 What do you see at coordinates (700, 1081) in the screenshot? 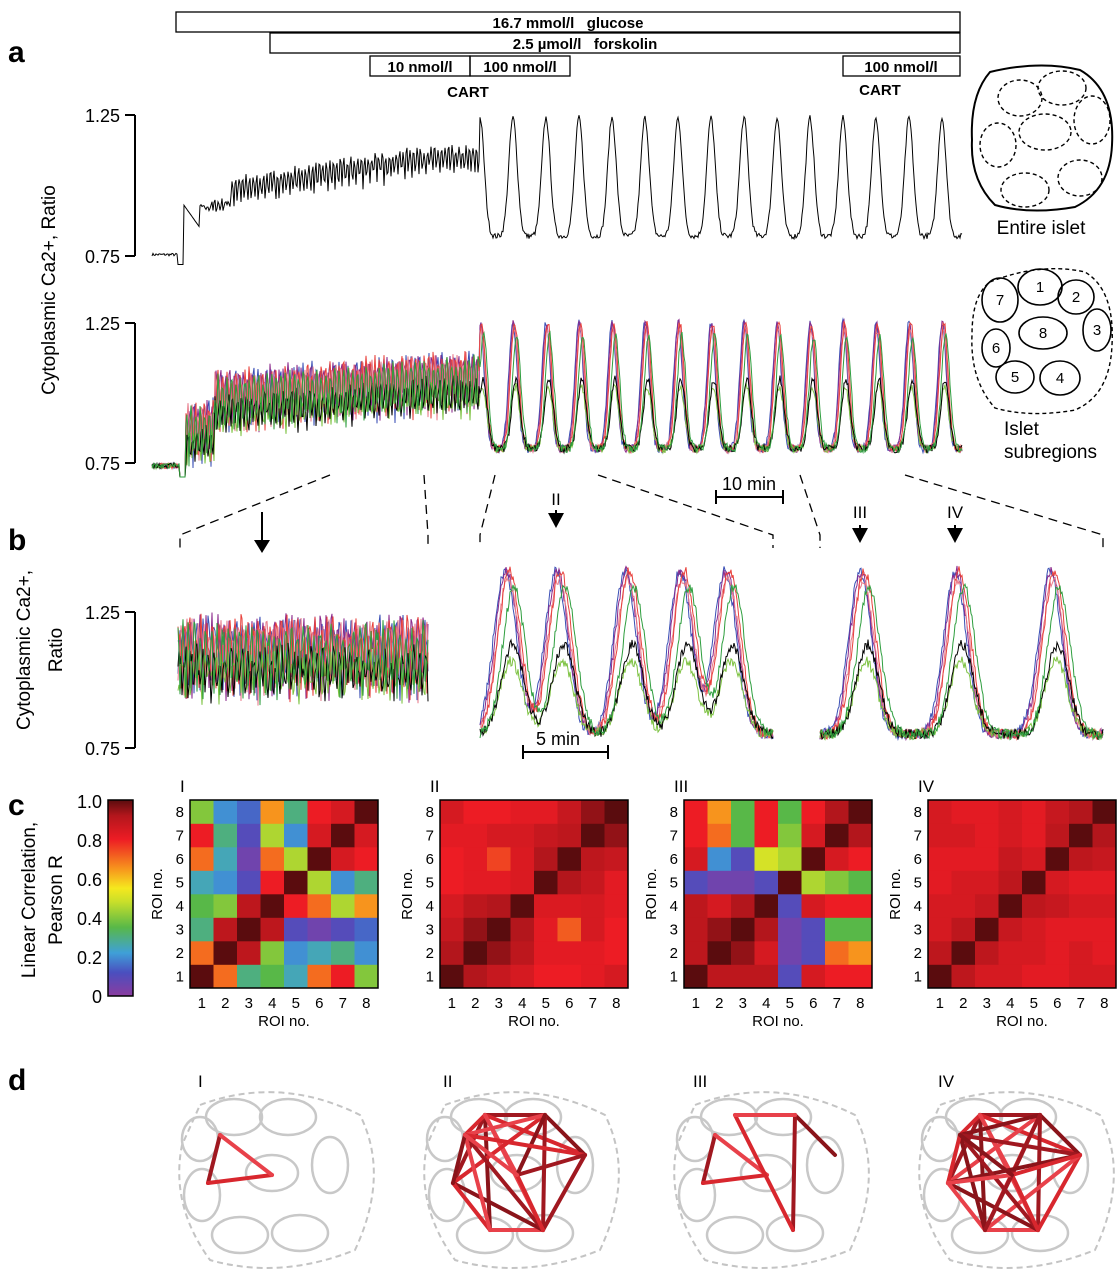
I see `network-title: III` at bounding box center [700, 1081].